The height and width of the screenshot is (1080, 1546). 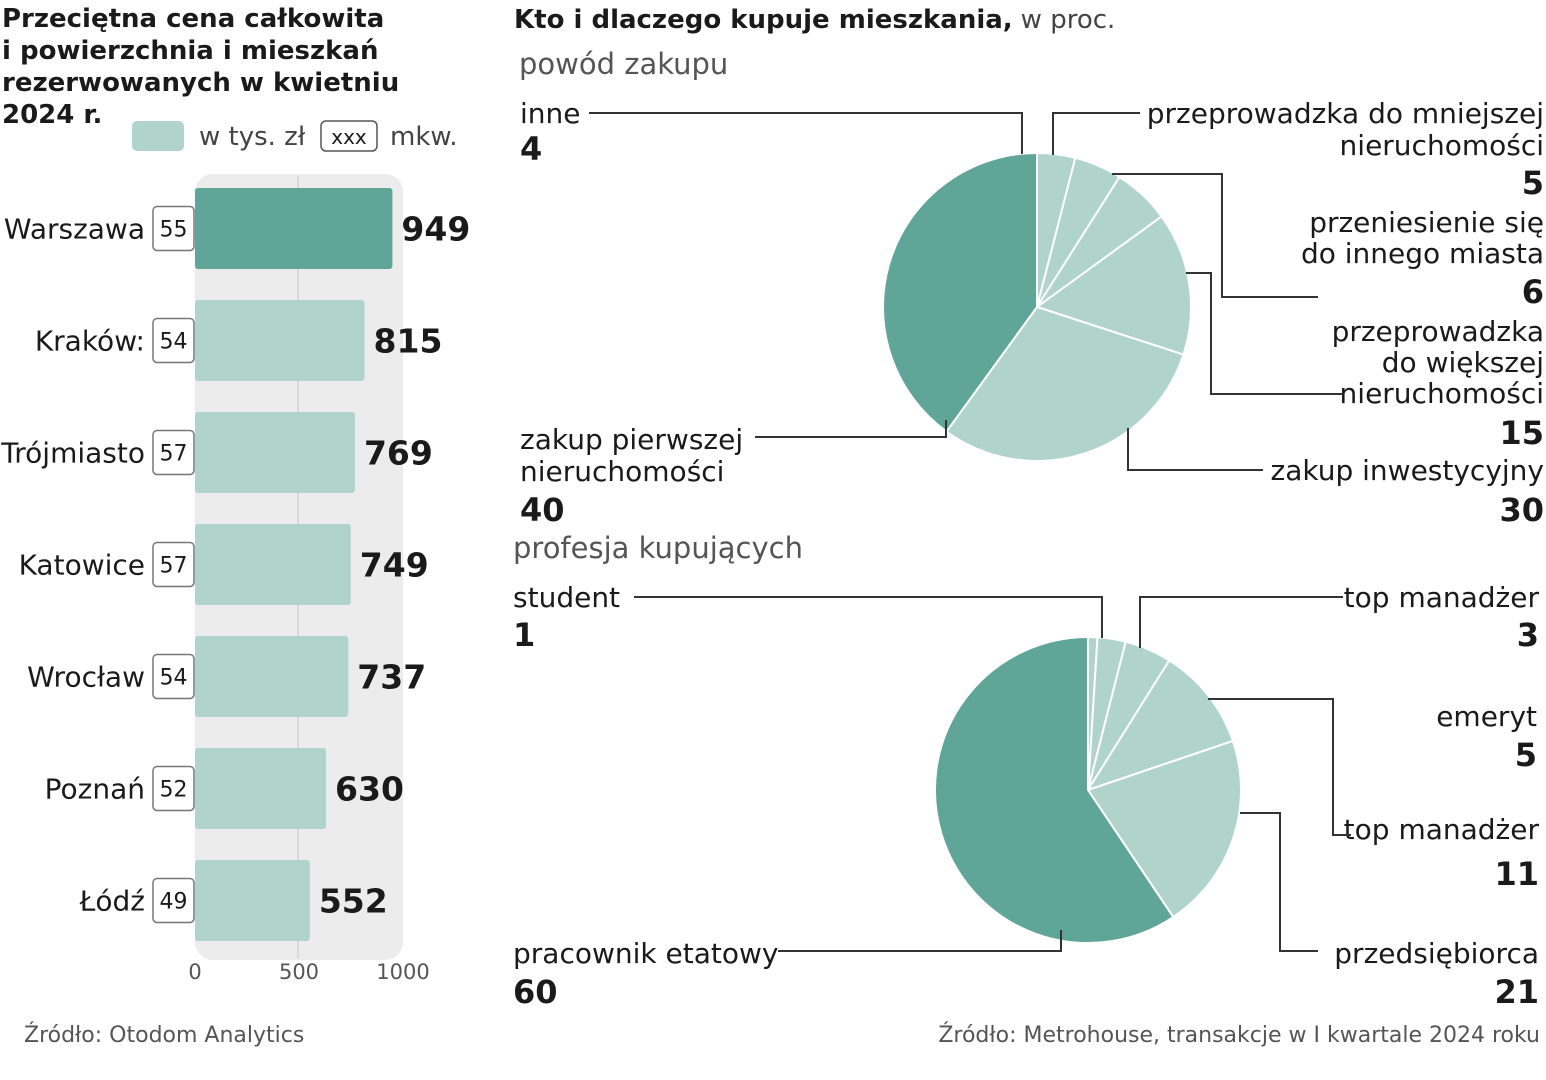 What do you see at coordinates (1438, 331) in the screenshot?
I see `slice-label: przeprowadzka` at bounding box center [1438, 331].